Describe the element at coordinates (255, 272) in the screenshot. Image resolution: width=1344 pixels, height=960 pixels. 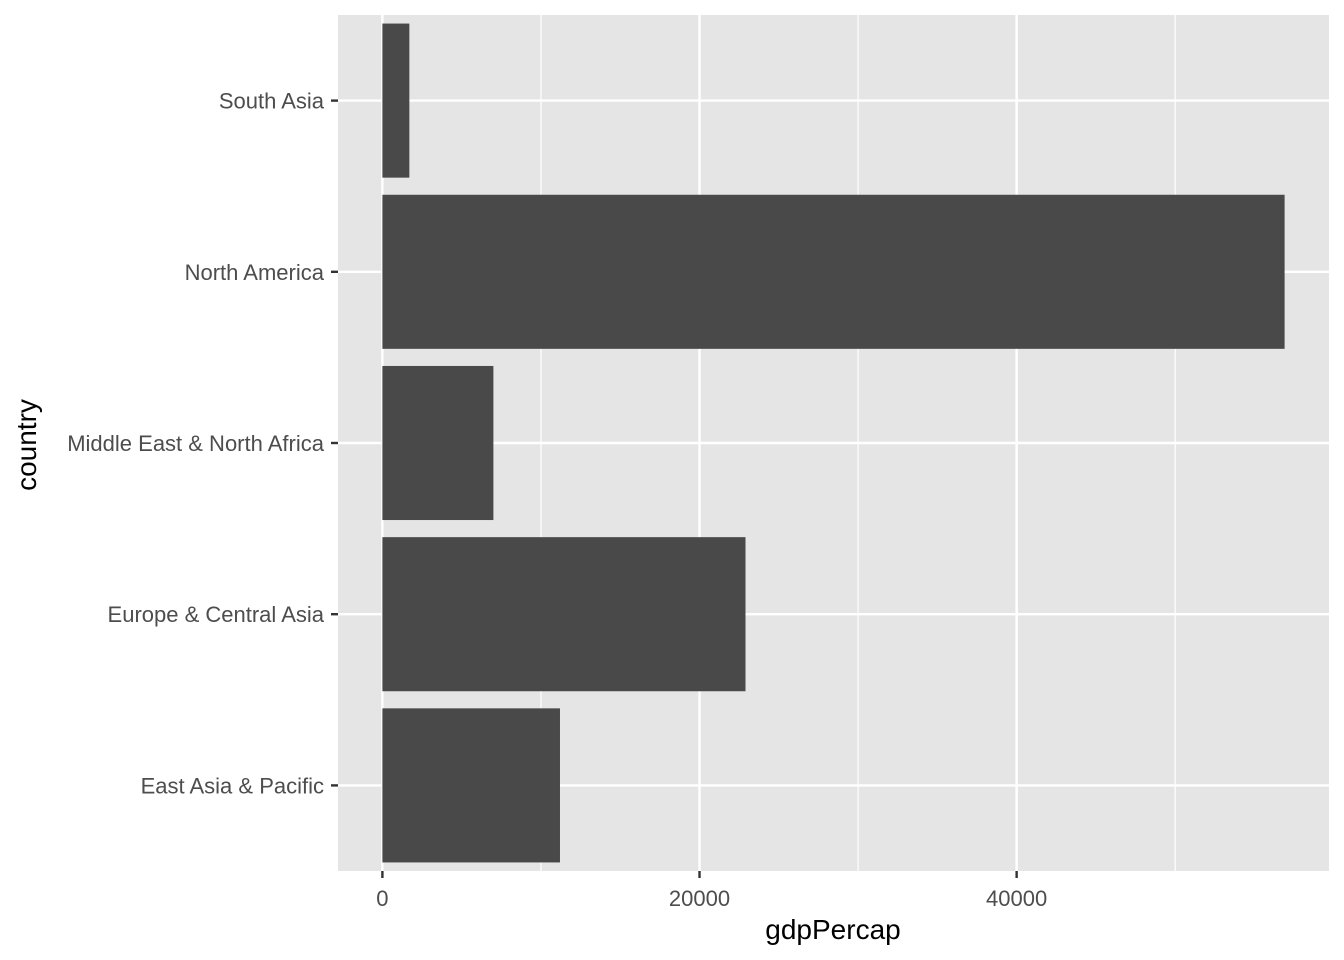
I see `y-tick-label: North America` at that location.